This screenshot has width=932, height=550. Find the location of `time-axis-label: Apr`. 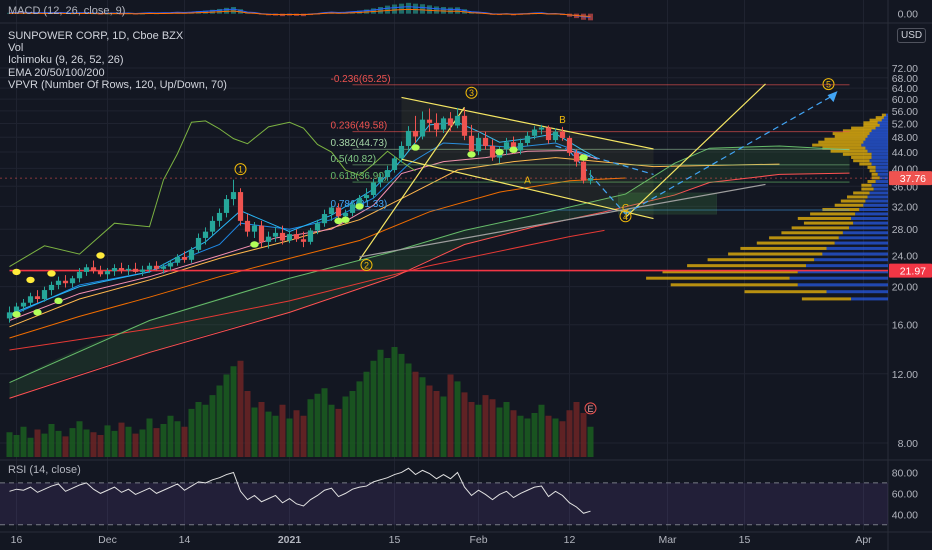

time-axis-label: Apr is located at coordinates (863, 540).